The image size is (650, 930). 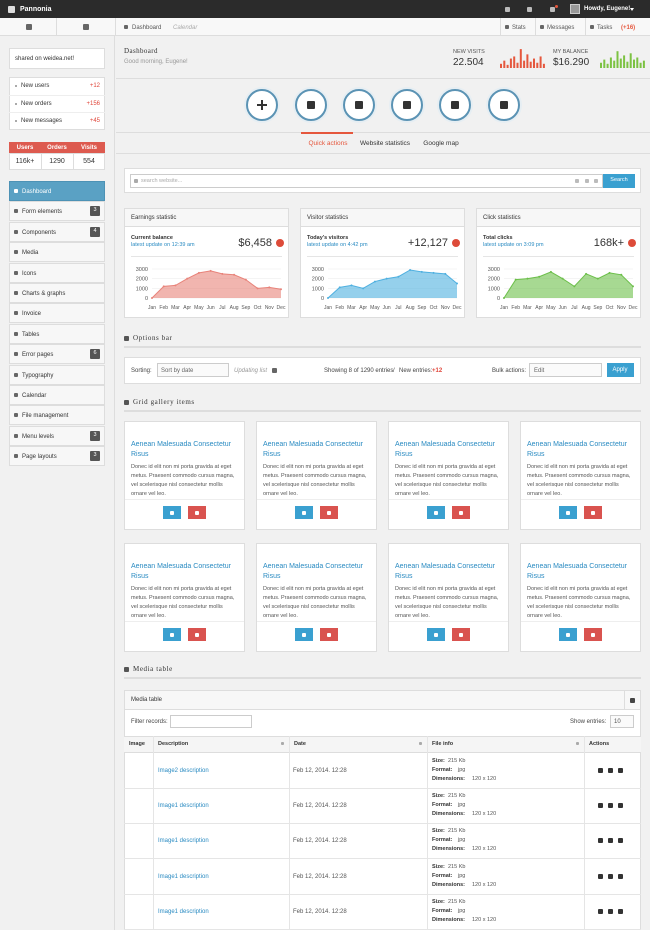 What do you see at coordinates (620, 370) in the screenshot?
I see `apply-button` at bounding box center [620, 370].